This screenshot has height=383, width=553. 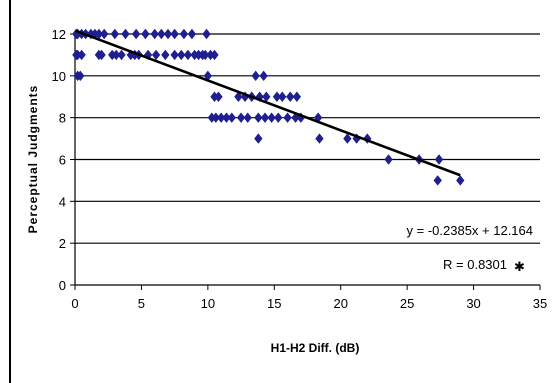 I want to click on y-tick-label: 6, so click(x=62, y=160).